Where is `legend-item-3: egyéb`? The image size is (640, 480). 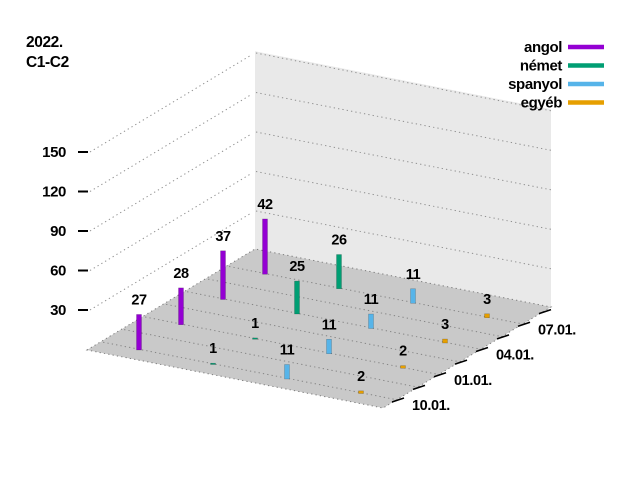
legend-item-3: egyéb is located at coordinates (562, 103).